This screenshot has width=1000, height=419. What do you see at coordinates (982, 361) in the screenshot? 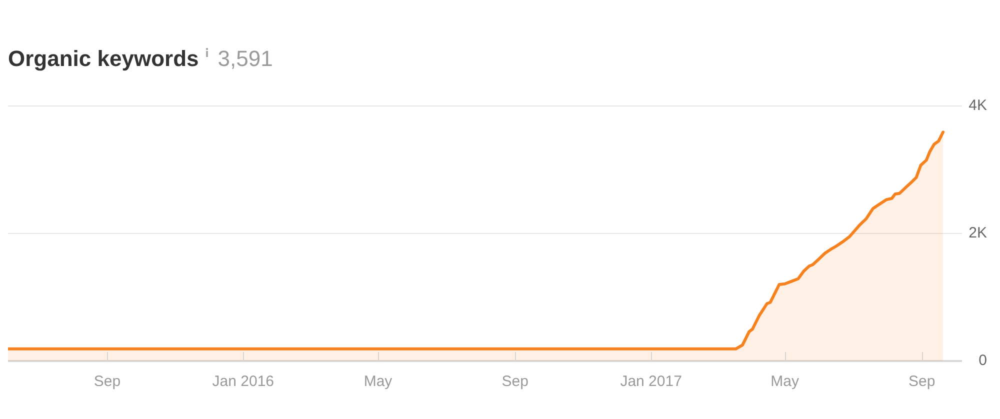
I see `y-tick-label: 0` at bounding box center [982, 361].